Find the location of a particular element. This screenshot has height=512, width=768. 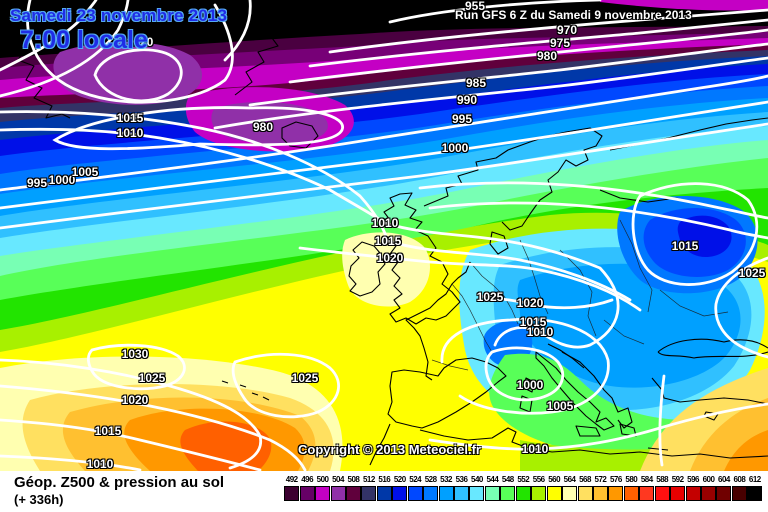

pressure-label: 1000 is located at coordinates (530, 385).